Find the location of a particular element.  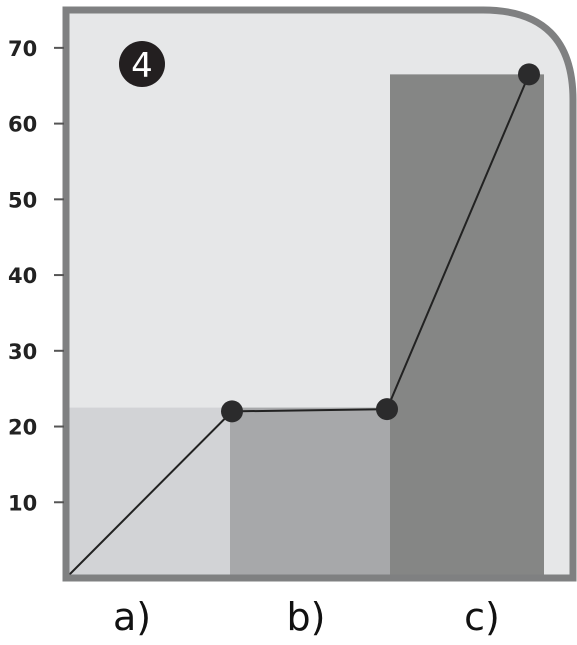

number-badge is located at coordinates (142, 64).